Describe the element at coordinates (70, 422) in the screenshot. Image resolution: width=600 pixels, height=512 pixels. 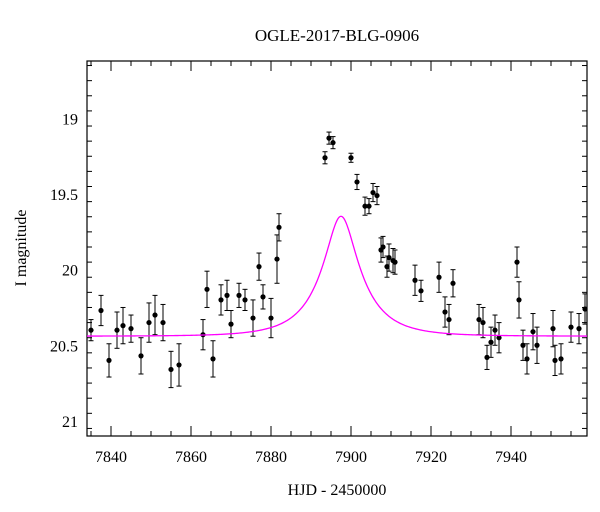
I see `y-tick-label: 21` at that location.